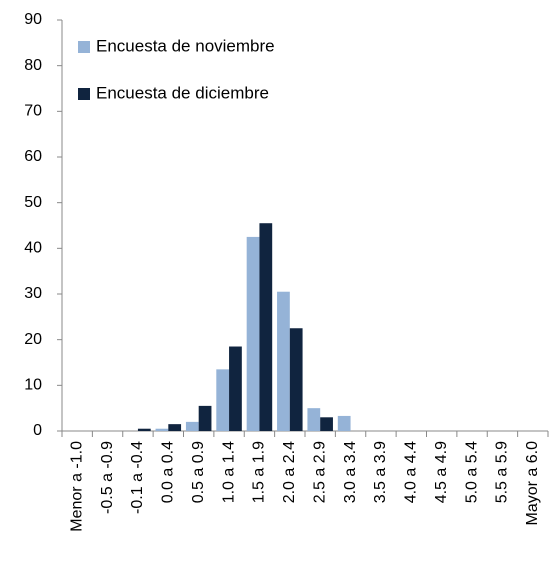  I want to click on x-tick-label: 3.0 a 3.4, so click(350, 472).